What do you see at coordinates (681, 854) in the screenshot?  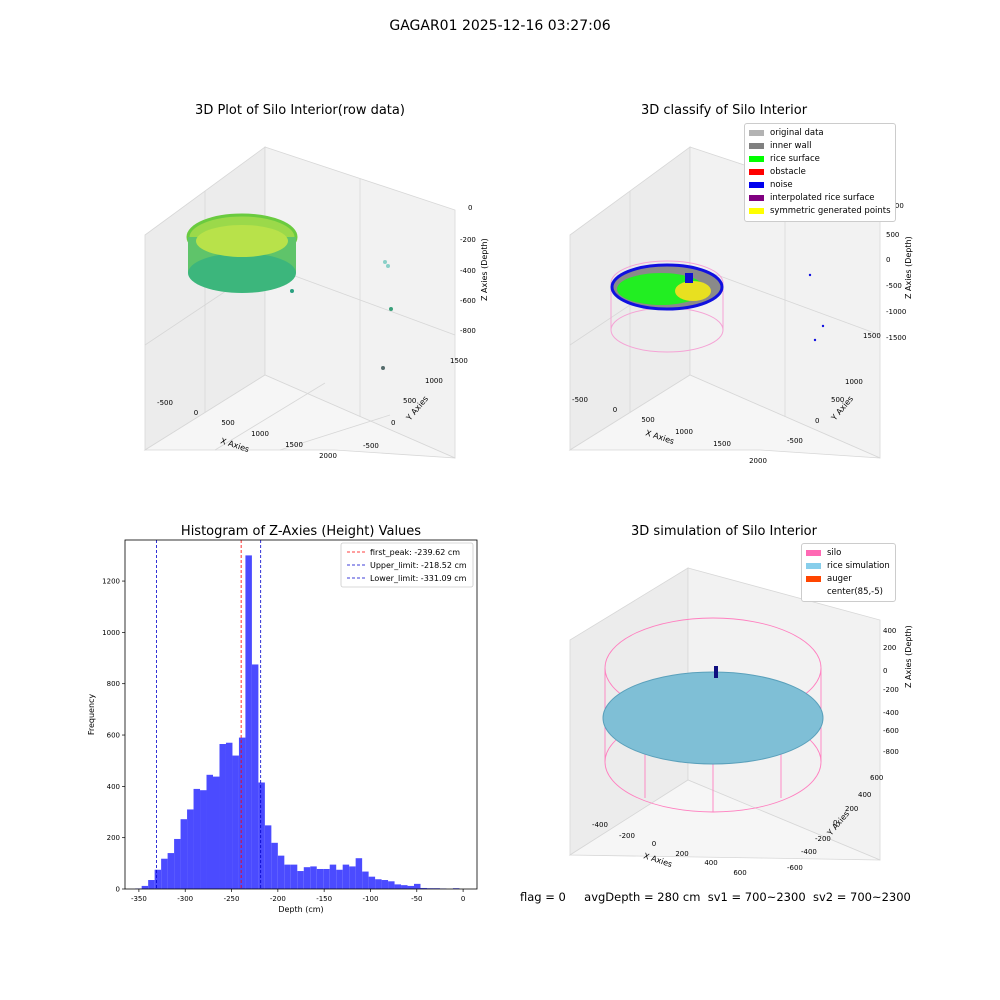 I see `simulation-x-tick: 200` at bounding box center [681, 854].